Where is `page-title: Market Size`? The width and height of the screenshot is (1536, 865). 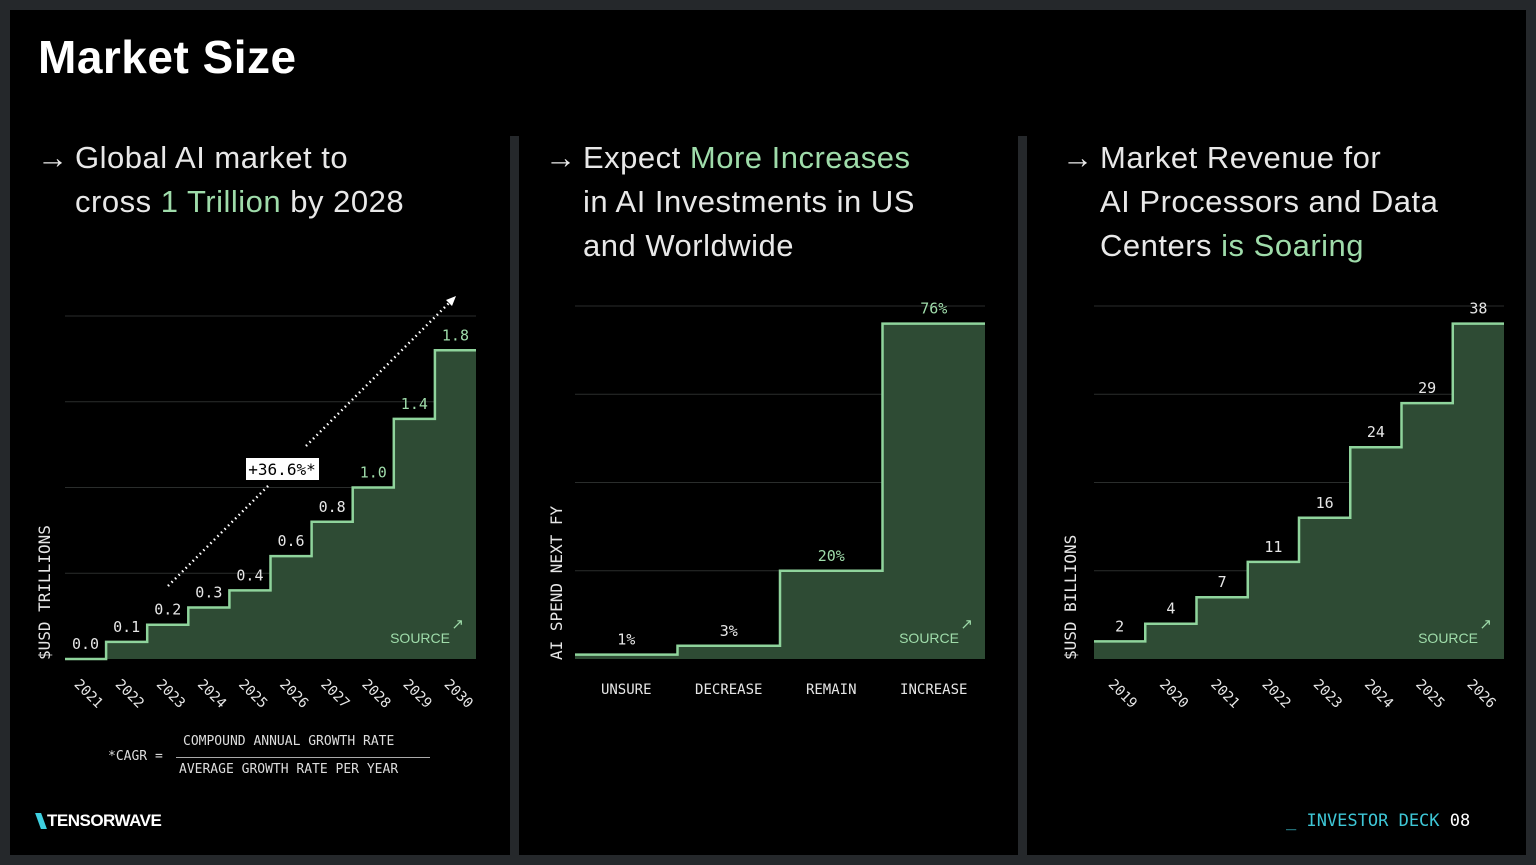
page-title: Market Size is located at coordinates (167, 57).